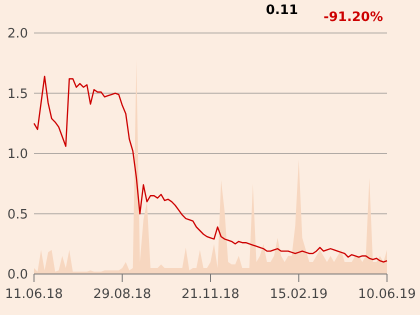  I want to click on x-tick-label: 10.06.19, so click(387, 294).